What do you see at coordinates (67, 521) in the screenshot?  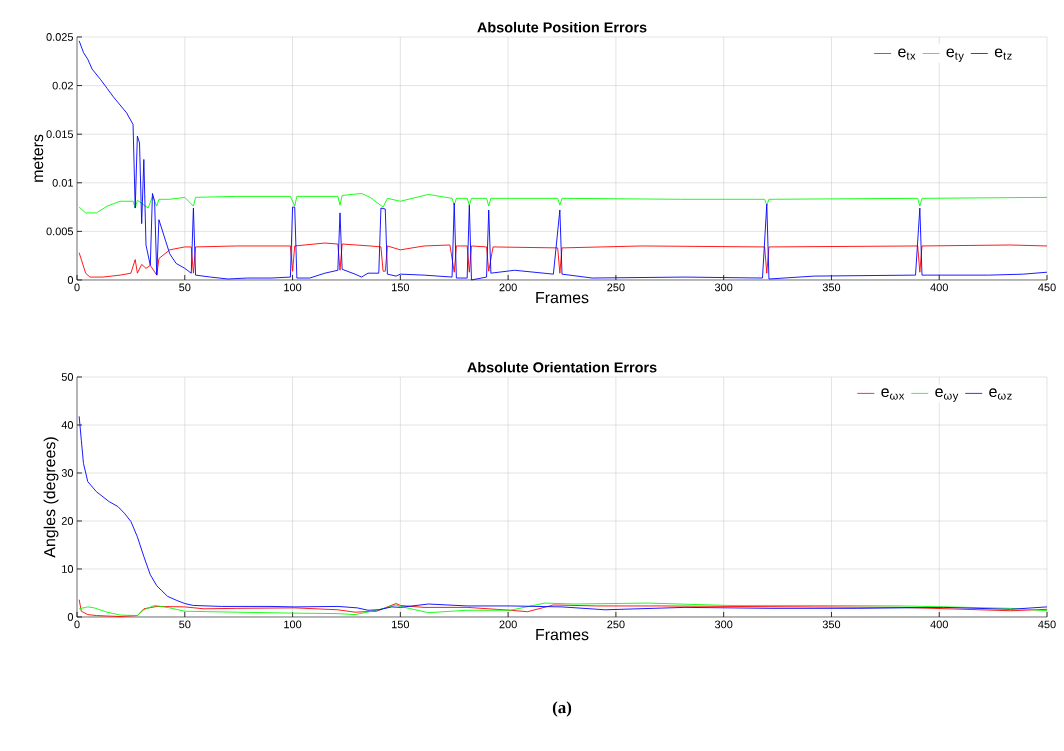 I see `y-tick-label: 20` at bounding box center [67, 521].